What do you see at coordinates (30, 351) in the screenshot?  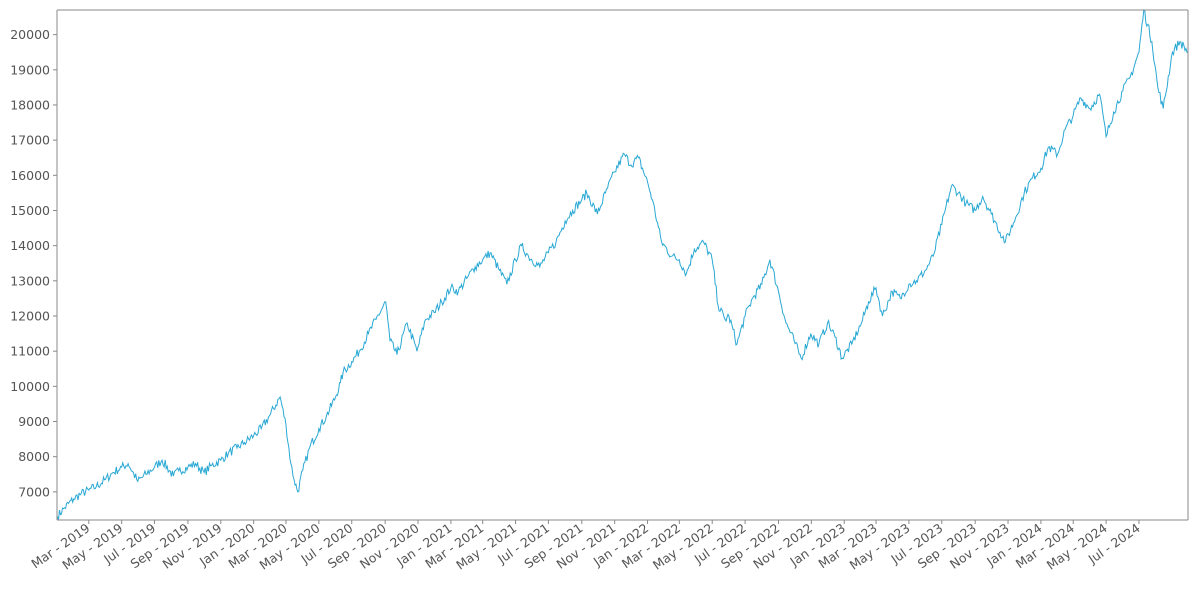 I see `y-tick-label: 11000` at bounding box center [30, 351].